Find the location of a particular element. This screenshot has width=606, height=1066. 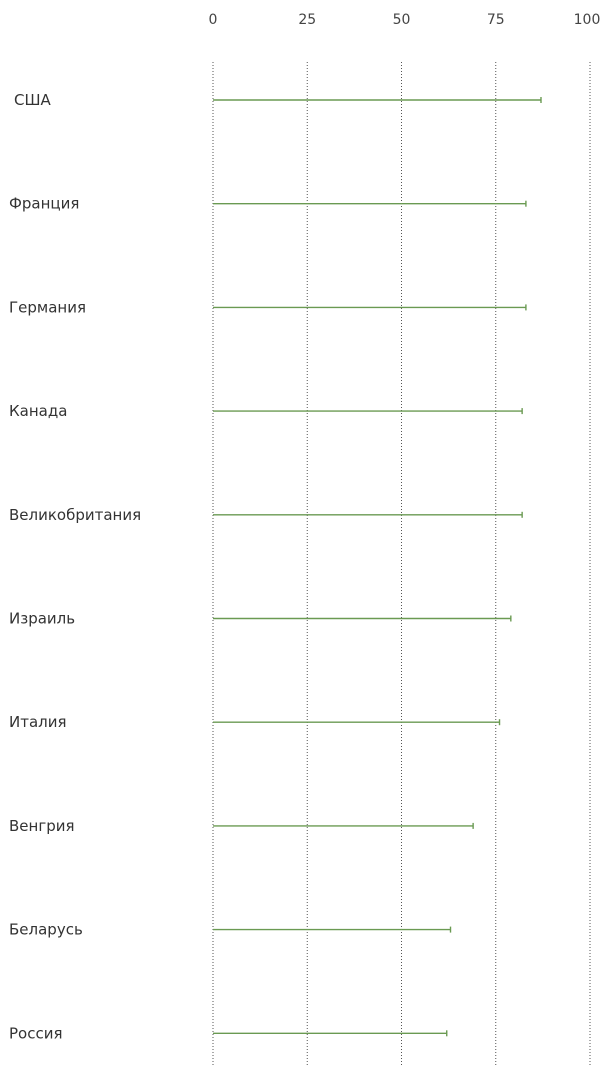

category-label: Германия is located at coordinates (47, 307).